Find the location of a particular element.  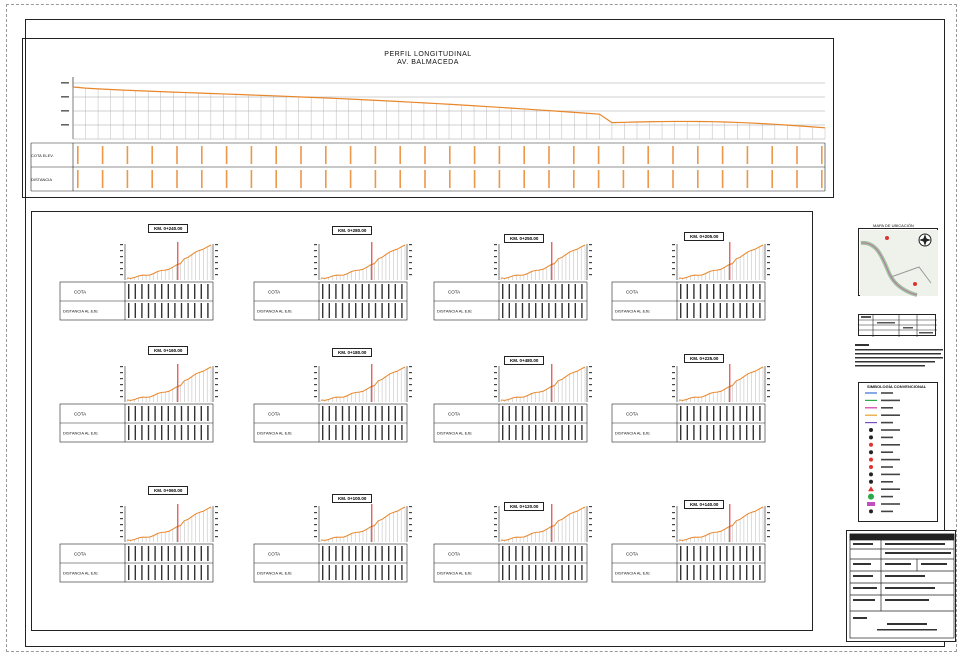

profile-row1-label: COTA ELEV. is located at coordinates (42, 155).